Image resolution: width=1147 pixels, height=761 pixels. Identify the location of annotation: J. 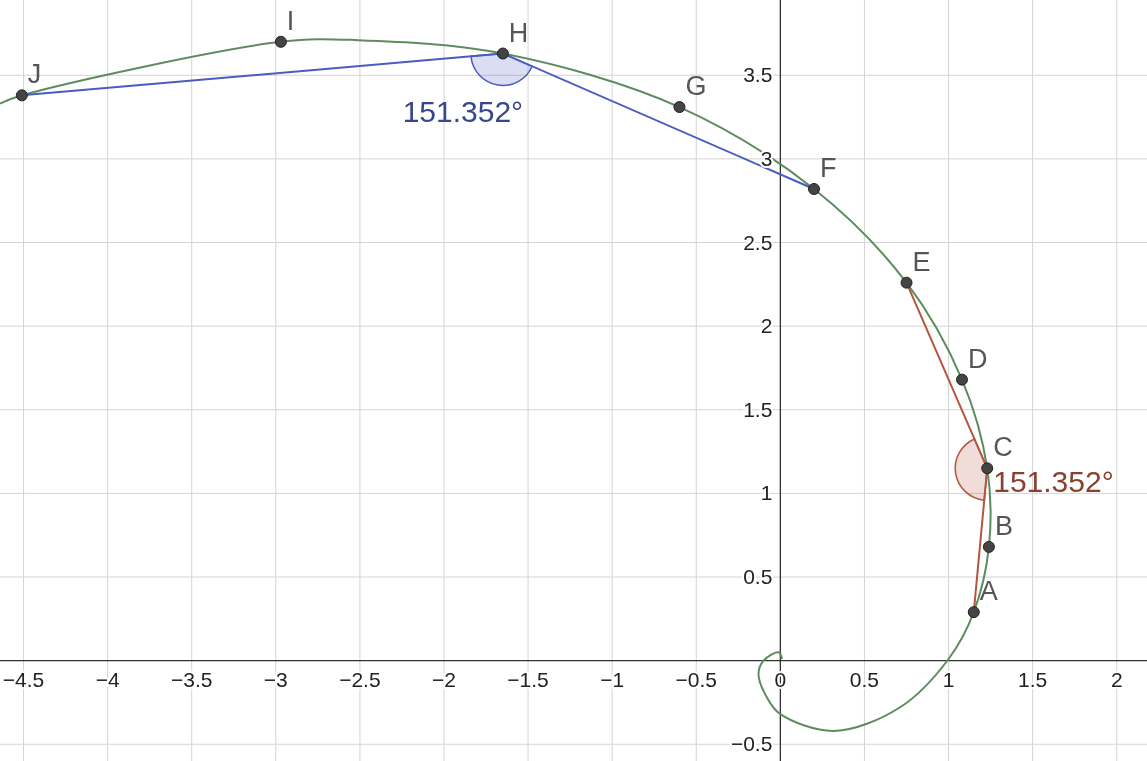
(34, 74).